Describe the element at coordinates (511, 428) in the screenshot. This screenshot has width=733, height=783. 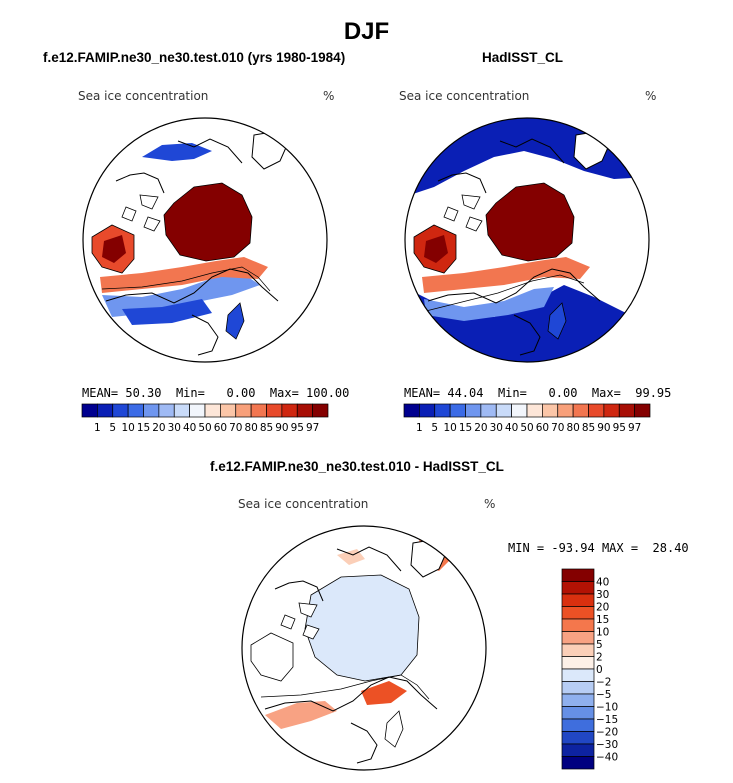
I see `colorbar-2-tick-label: 40` at that location.